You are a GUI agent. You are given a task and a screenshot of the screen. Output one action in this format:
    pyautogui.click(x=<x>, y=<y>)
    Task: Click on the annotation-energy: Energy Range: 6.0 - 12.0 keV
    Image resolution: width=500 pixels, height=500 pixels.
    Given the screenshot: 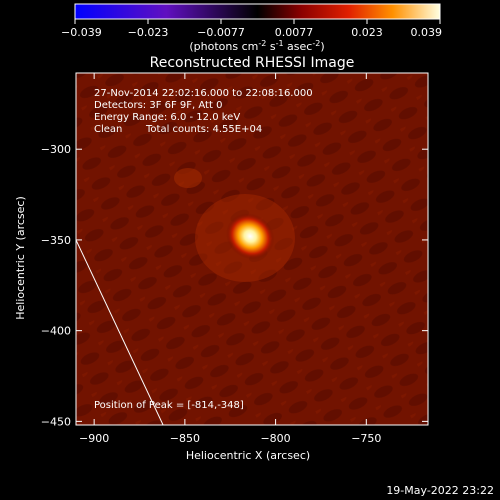 What is the action you would take?
    pyautogui.click(x=167, y=117)
    